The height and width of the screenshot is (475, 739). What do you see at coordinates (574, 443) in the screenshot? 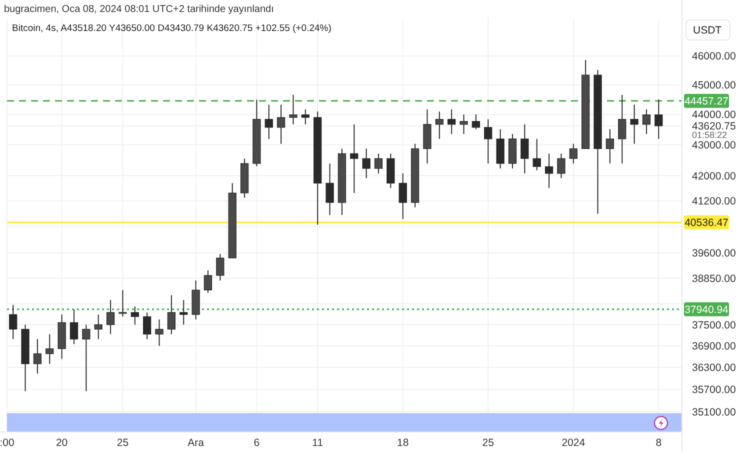
I see `x-tick-label: 2024` at bounding box center [574, 443].